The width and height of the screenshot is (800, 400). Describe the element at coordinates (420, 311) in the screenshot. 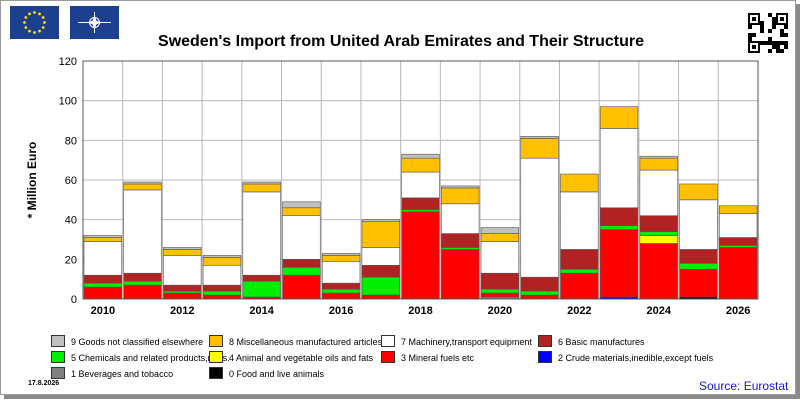

I see `x-tick-label: 2018` at that location.